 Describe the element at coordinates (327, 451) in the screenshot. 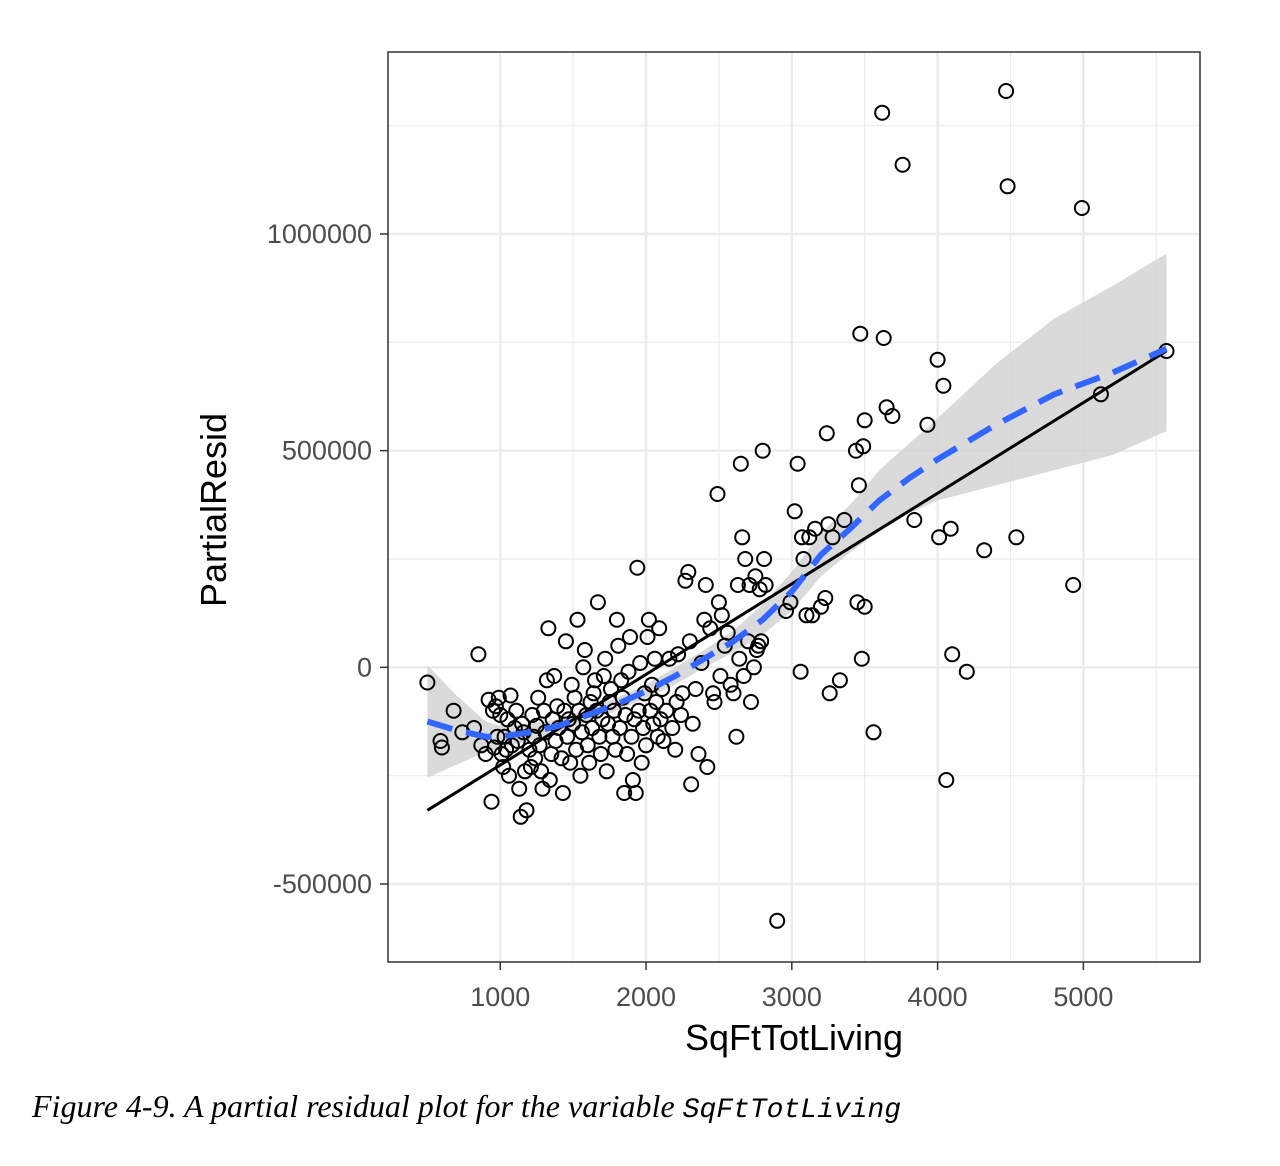

I see `y-tick-label: 500000` at that location.